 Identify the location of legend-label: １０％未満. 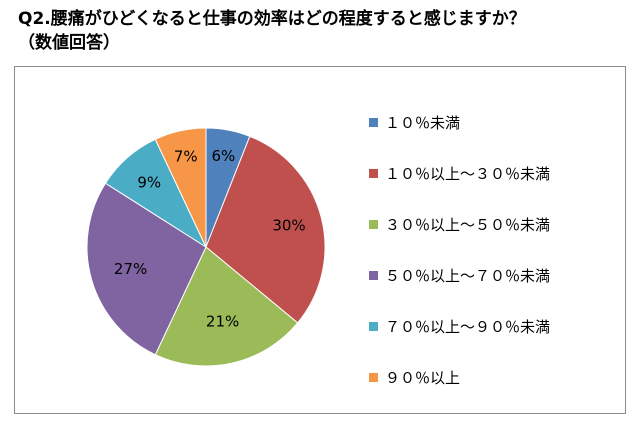
(423, 123).